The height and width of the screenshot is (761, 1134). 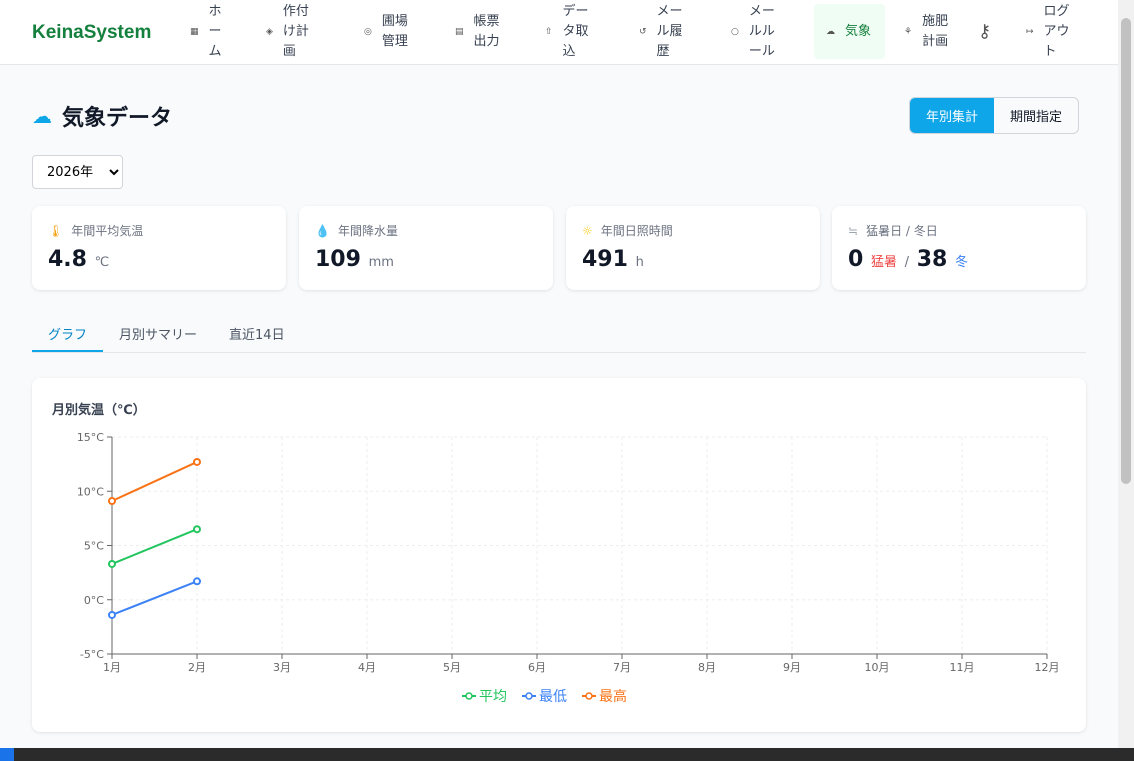 What do you see at coordinates (669, 31) in the screenshot?
I see `nav-label: メール履歴` at bounding box center [669, 31].